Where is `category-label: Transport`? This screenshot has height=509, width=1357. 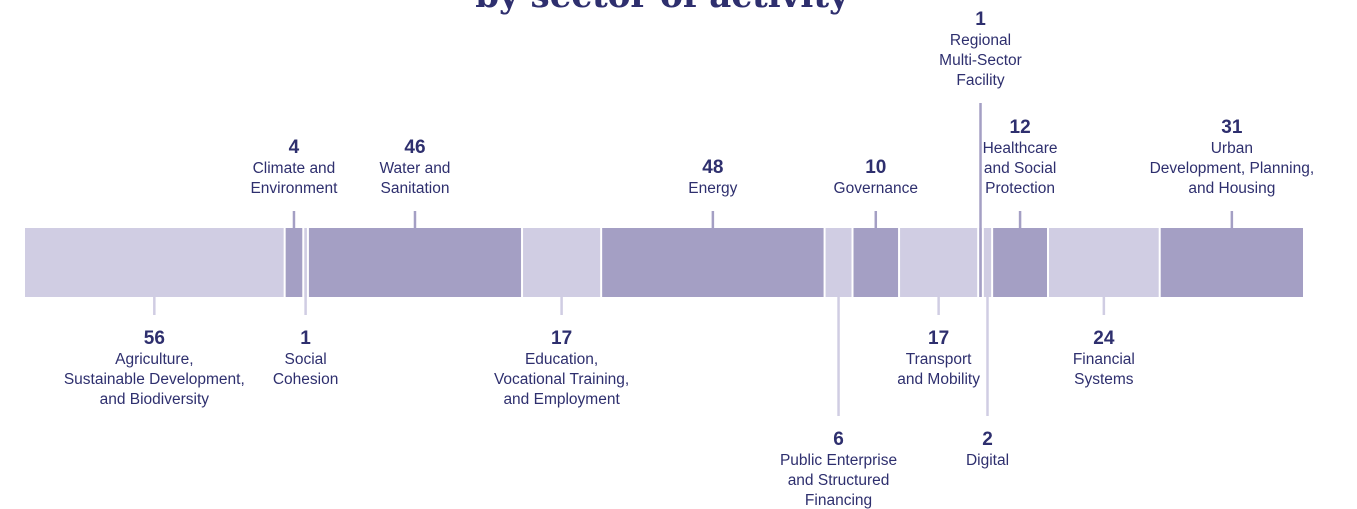
category-label: Transport is located at coordinates (939, 359).